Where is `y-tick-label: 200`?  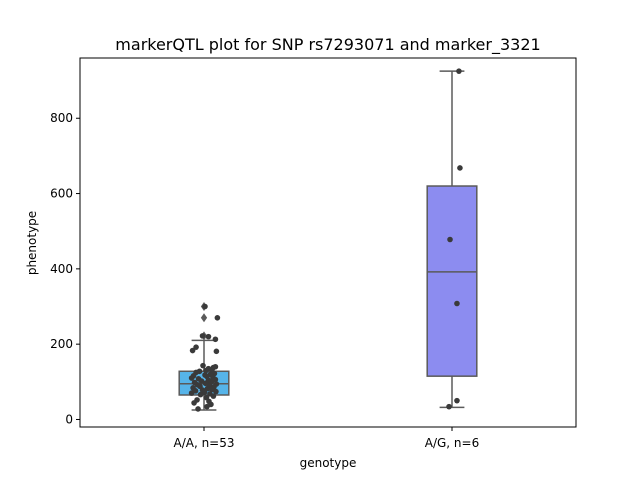 y-tick-label: 200 is located at coordinates (61, 344).